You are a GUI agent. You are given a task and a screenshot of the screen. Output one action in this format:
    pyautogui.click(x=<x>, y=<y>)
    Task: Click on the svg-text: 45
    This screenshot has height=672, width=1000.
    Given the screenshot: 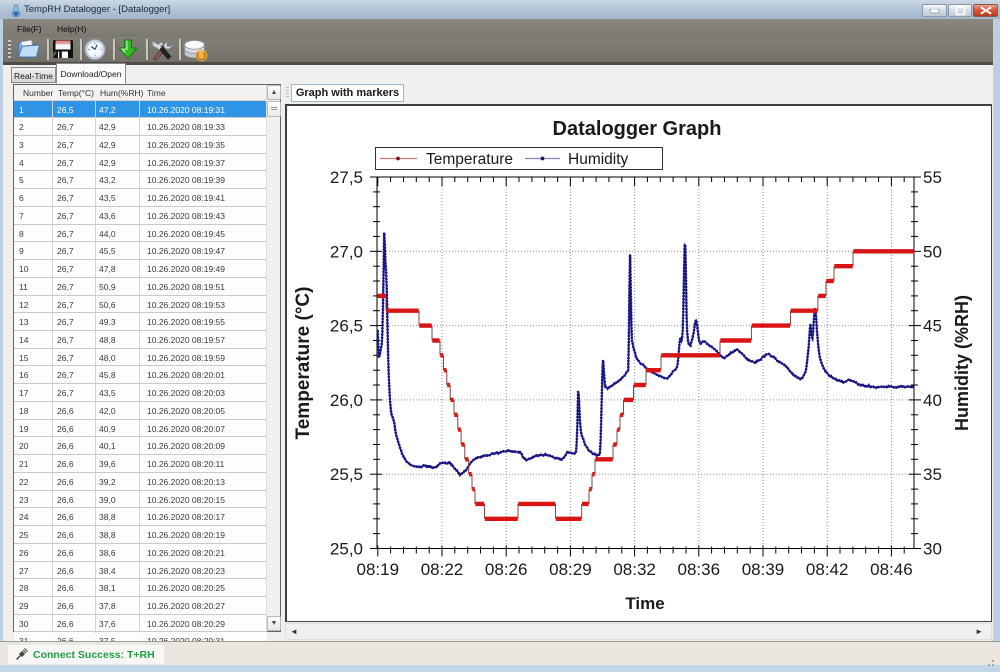 What is the action you would take?
    pyautogui.click(x=932, y=326)
    